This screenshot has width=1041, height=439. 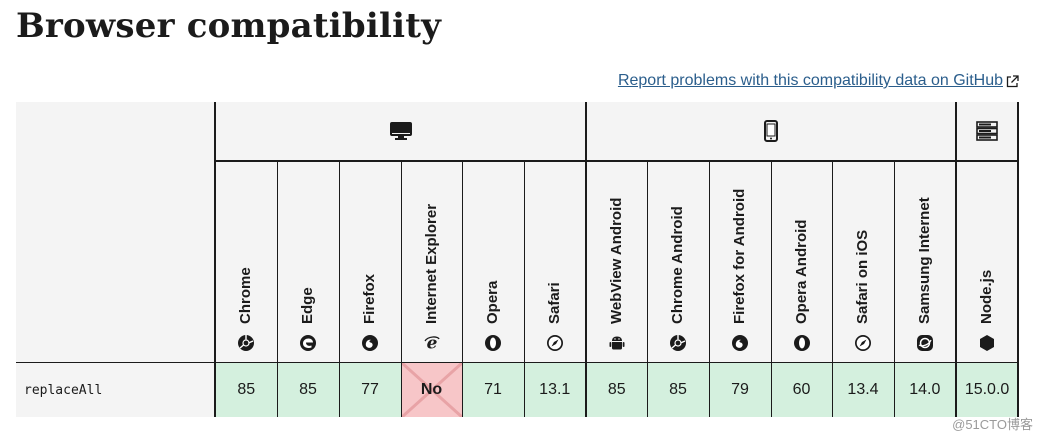 What do you see at coordinates (308, 343) in the screenshot?
I see `edge-icon` at bounding box center [308, 343].